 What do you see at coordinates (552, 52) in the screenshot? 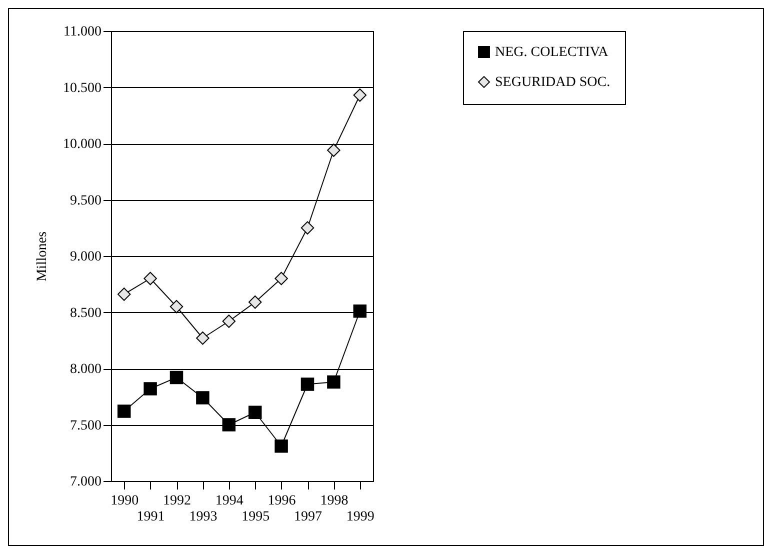
I see `legend-label: NEG. COLECTIVA` at bounding box center [552, 52].